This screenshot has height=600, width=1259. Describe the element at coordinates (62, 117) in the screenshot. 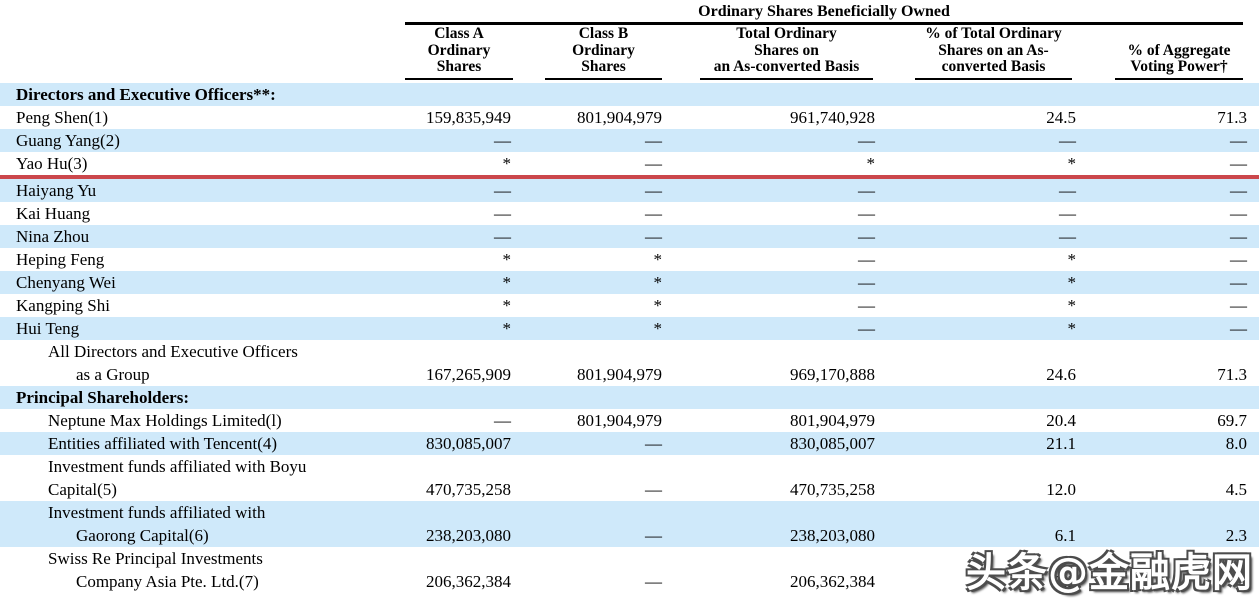

I see `row-label-line: Peng Shen(1)` at that location.